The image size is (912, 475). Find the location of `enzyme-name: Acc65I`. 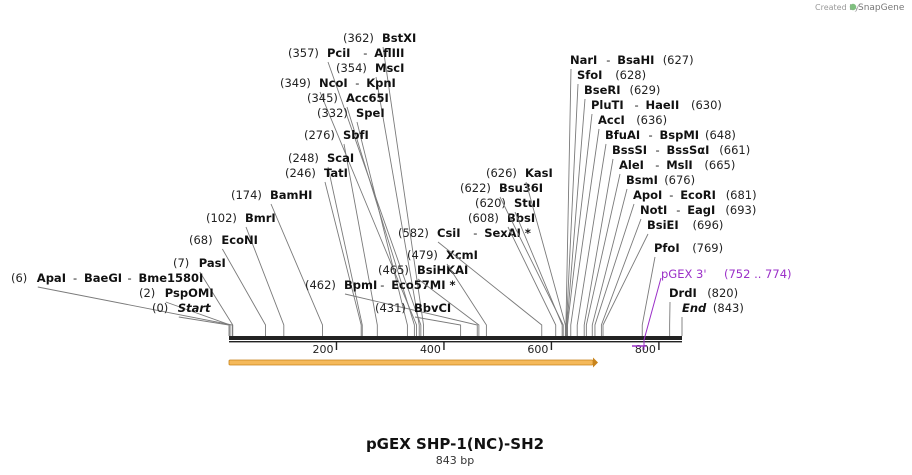

enzyme-name: Acc65I is located at coordinates (367, 98).